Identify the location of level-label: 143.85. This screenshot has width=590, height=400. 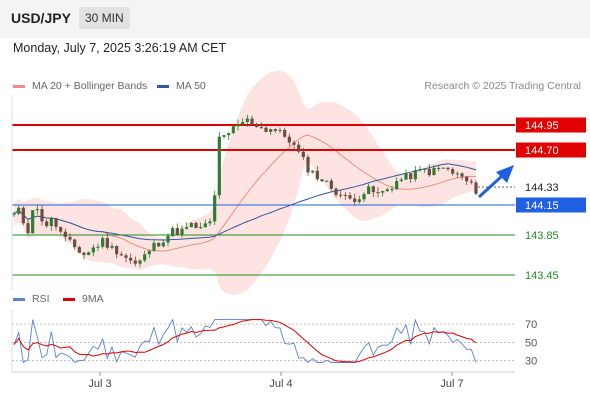
(542, 236).